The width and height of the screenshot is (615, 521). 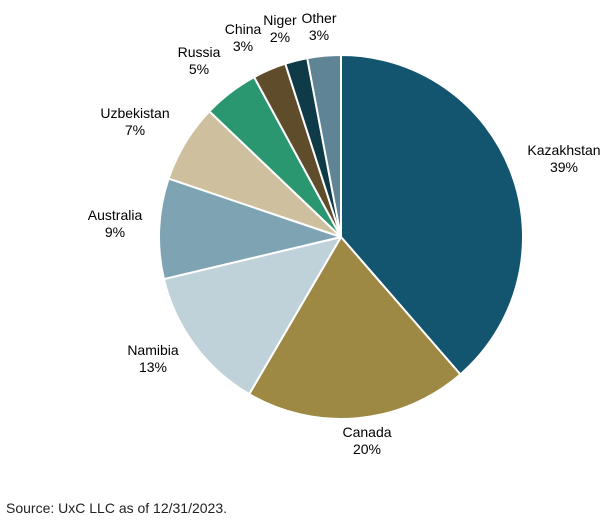 What do you see at coordinates (243, 37) in the screenshot?
I see `slice-label-china: China 3%` at bounding box center [243, 37].